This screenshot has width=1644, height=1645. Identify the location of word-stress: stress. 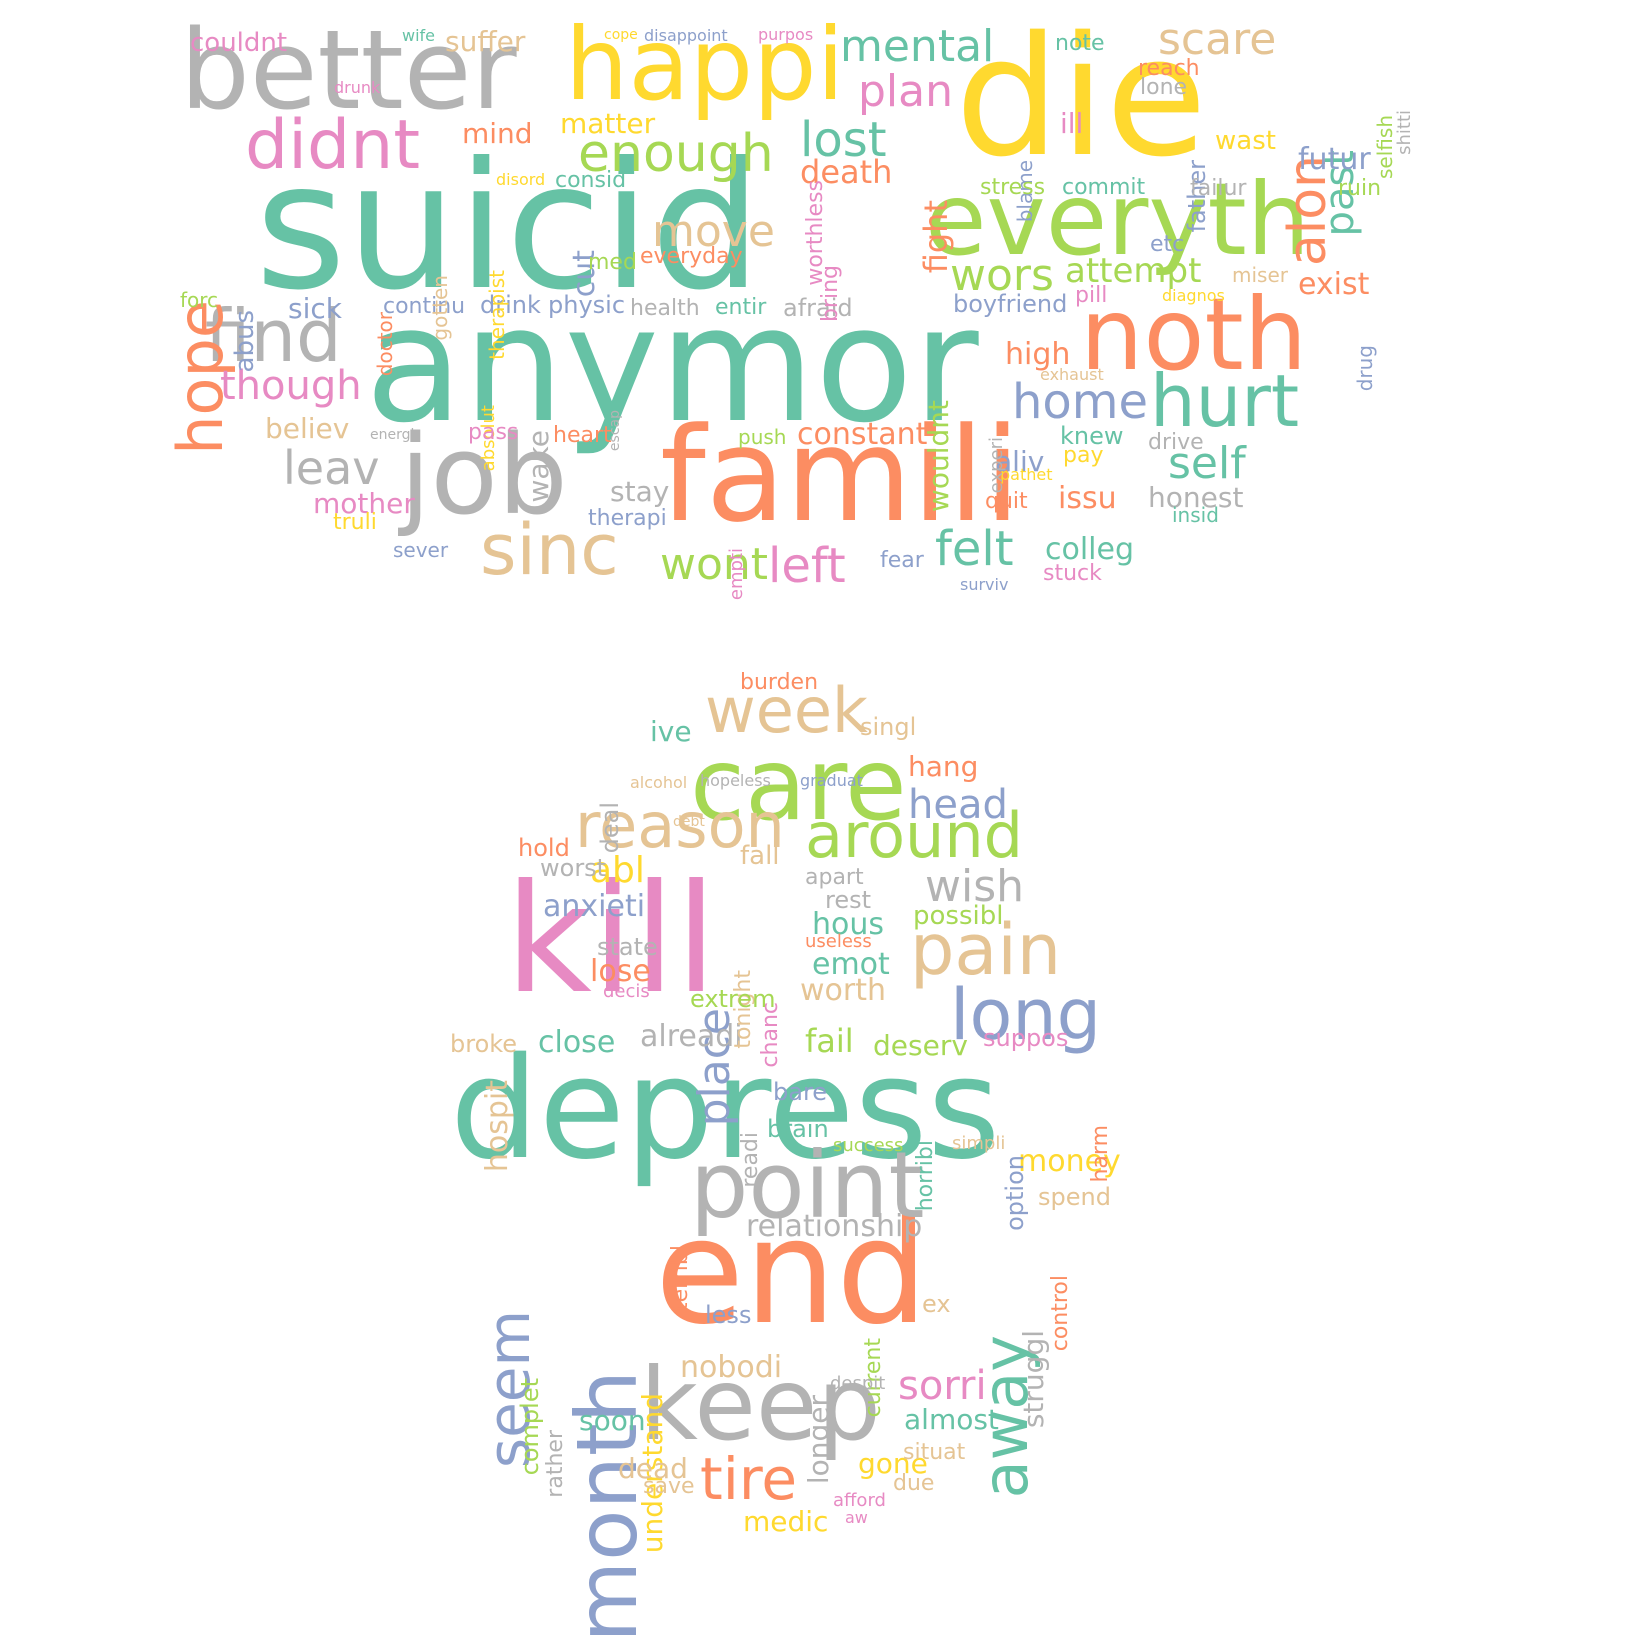
(1013, 187).